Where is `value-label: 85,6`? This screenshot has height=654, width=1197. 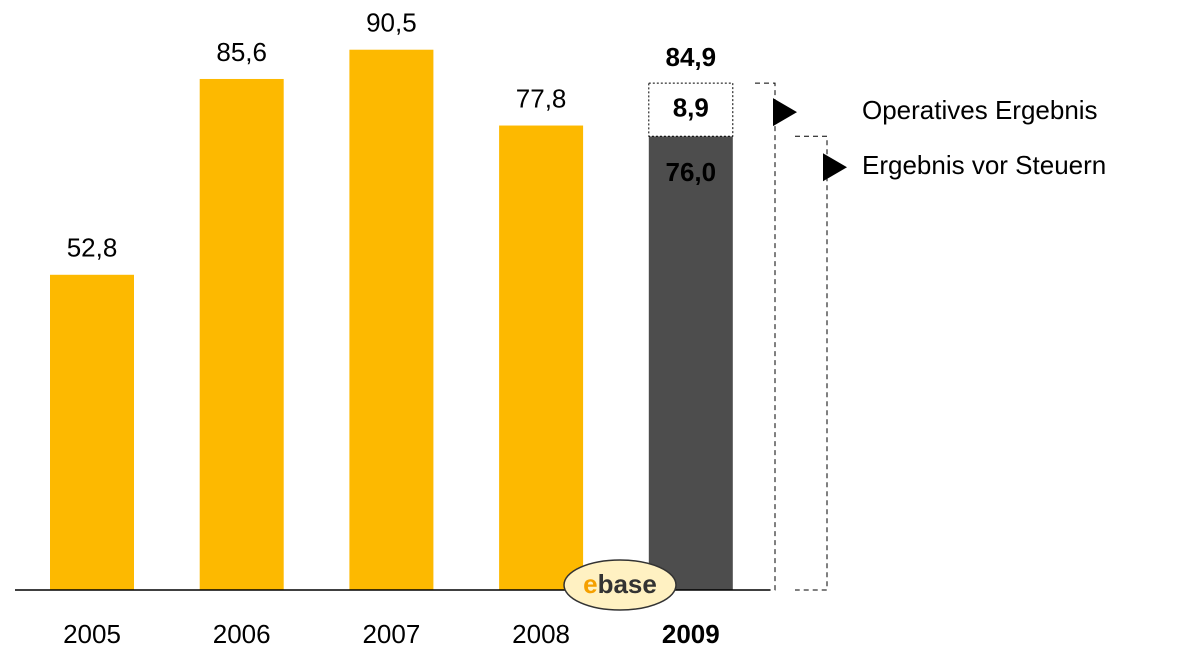 value-label: 85,6 is located at coordinates (241, 52).